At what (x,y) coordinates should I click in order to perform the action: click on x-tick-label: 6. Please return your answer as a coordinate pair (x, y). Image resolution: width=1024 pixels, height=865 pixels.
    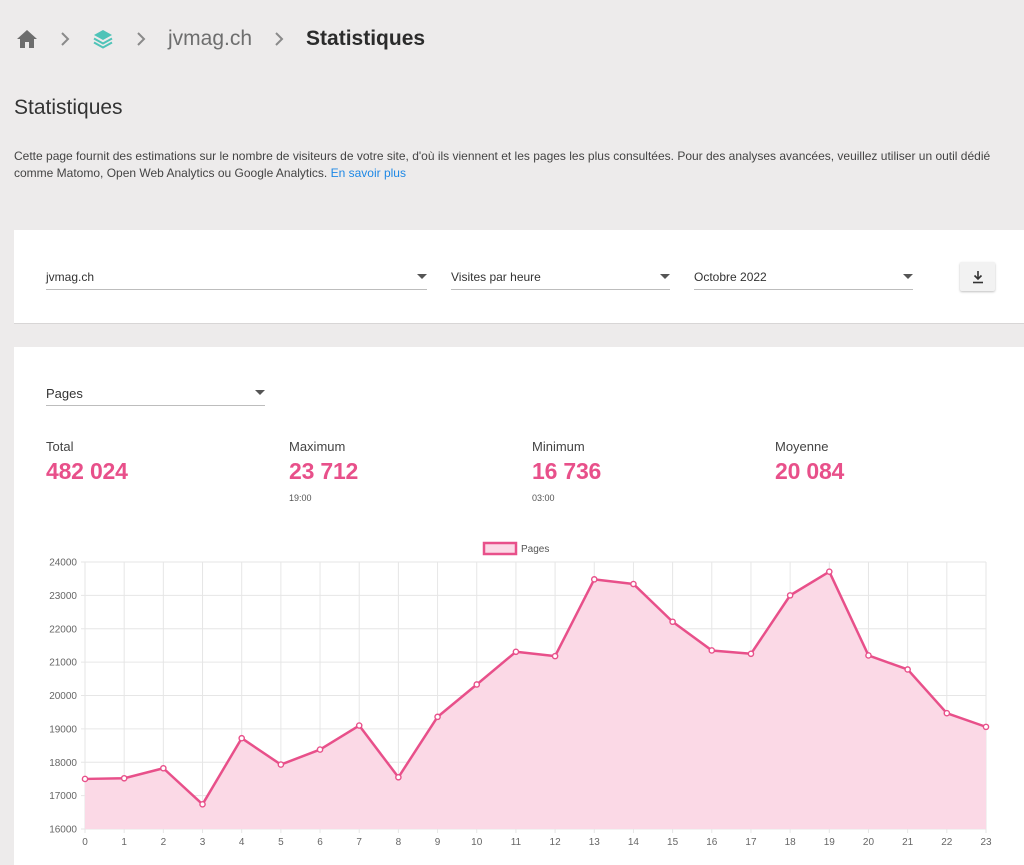
    Looking at the image, I should click on (320, 842).